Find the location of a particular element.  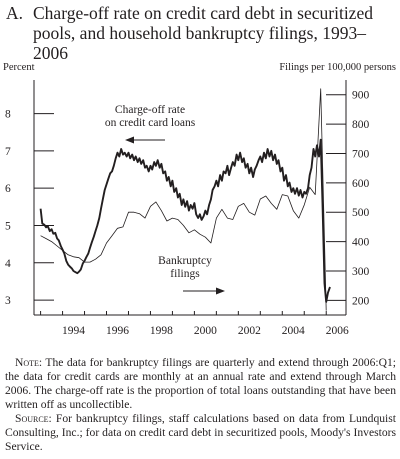

right-tick-label: 300 is located at coordinates (361, 272).